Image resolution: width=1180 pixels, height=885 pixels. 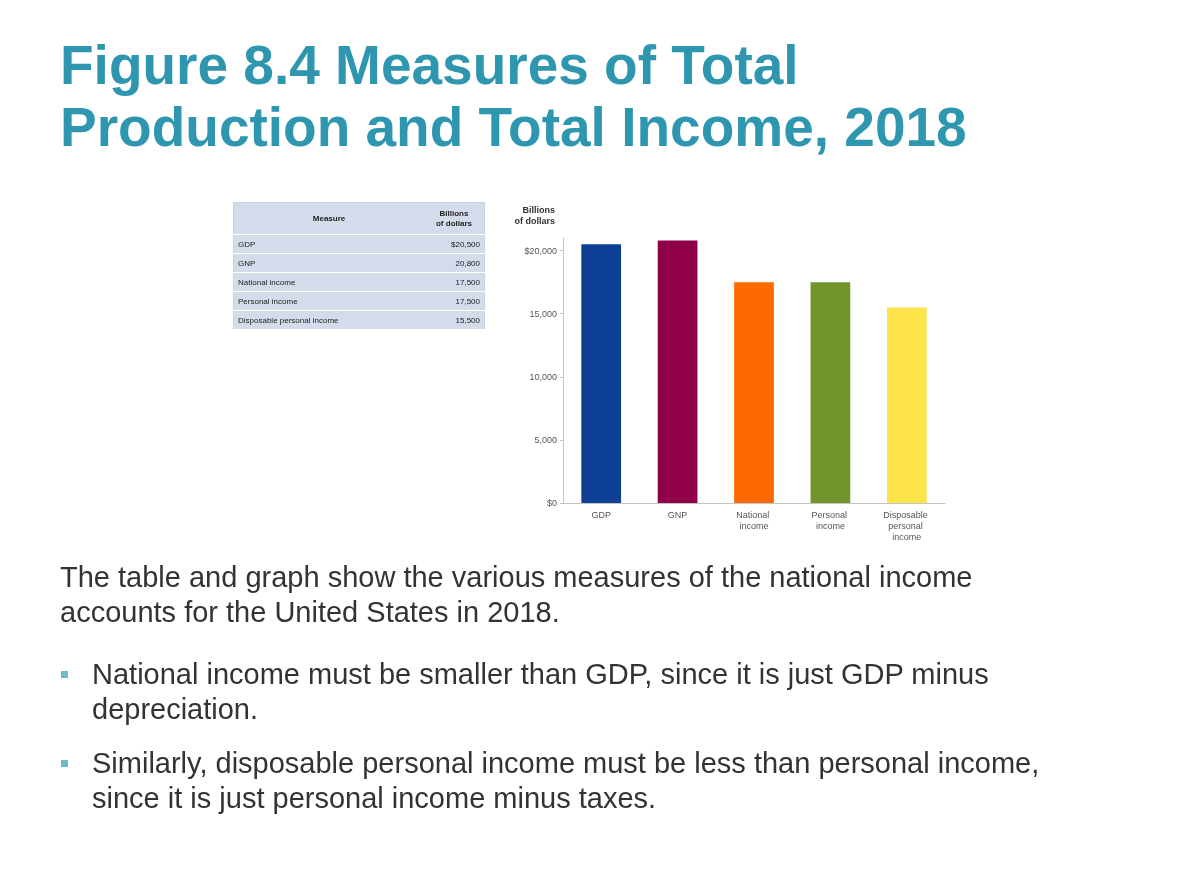 I want to click on y-tick-label: 5,000, so click(x=545, y=439).